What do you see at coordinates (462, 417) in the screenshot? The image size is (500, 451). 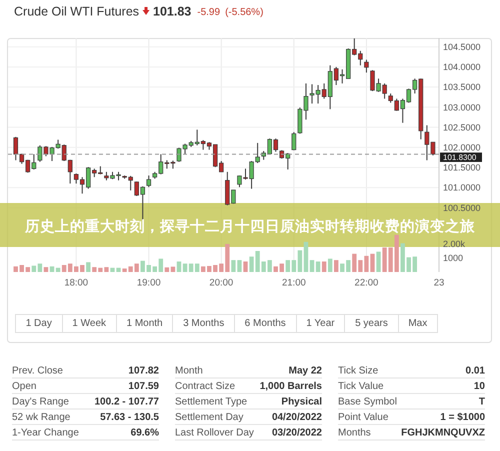 I see `table-value: 1 = $1000` at bounding box center [462, 417].